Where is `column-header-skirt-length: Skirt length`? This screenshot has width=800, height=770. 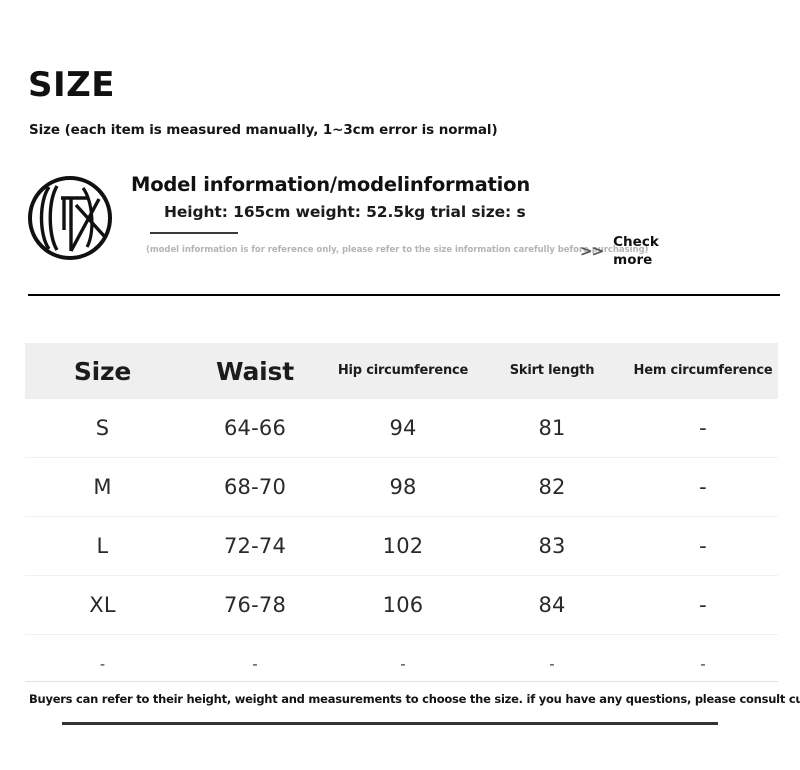 column-header-skirt-length: Skirt length is located at coordinates (552, 371).